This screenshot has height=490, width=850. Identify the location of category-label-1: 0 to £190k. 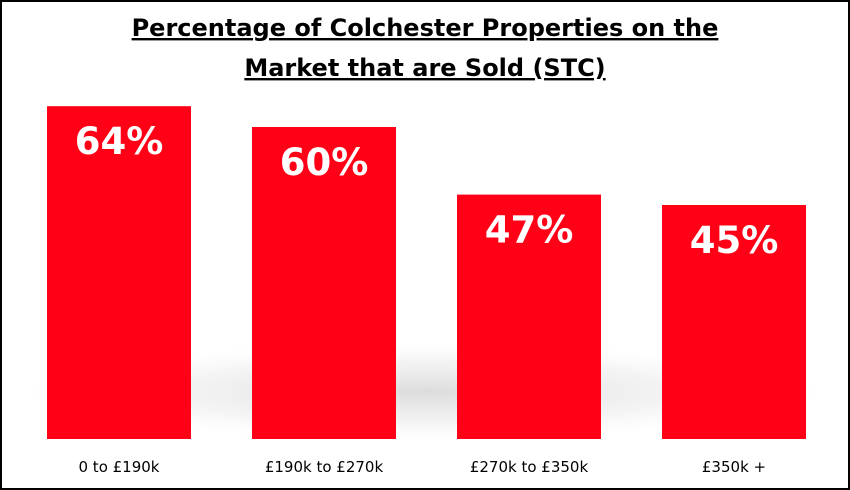
(119, 467).